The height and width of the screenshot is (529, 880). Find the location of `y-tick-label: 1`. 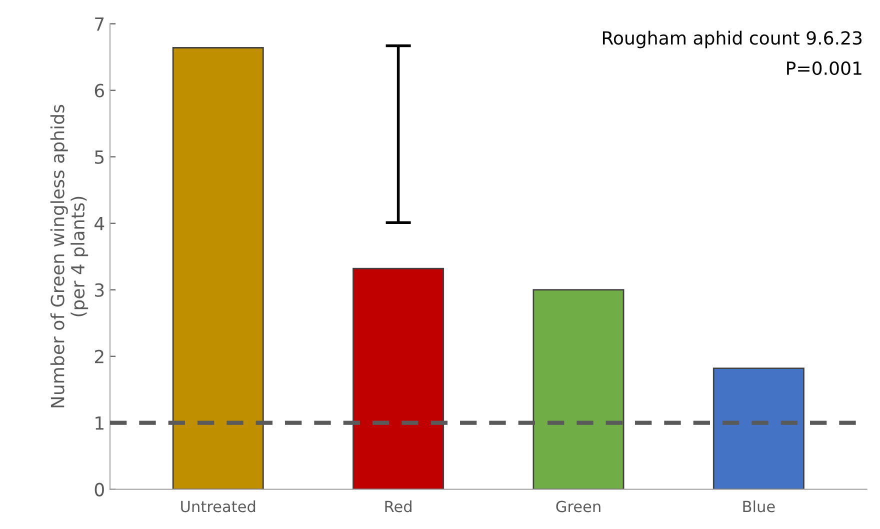

y-tick-label: 1 is located at coordinates (100, 423).